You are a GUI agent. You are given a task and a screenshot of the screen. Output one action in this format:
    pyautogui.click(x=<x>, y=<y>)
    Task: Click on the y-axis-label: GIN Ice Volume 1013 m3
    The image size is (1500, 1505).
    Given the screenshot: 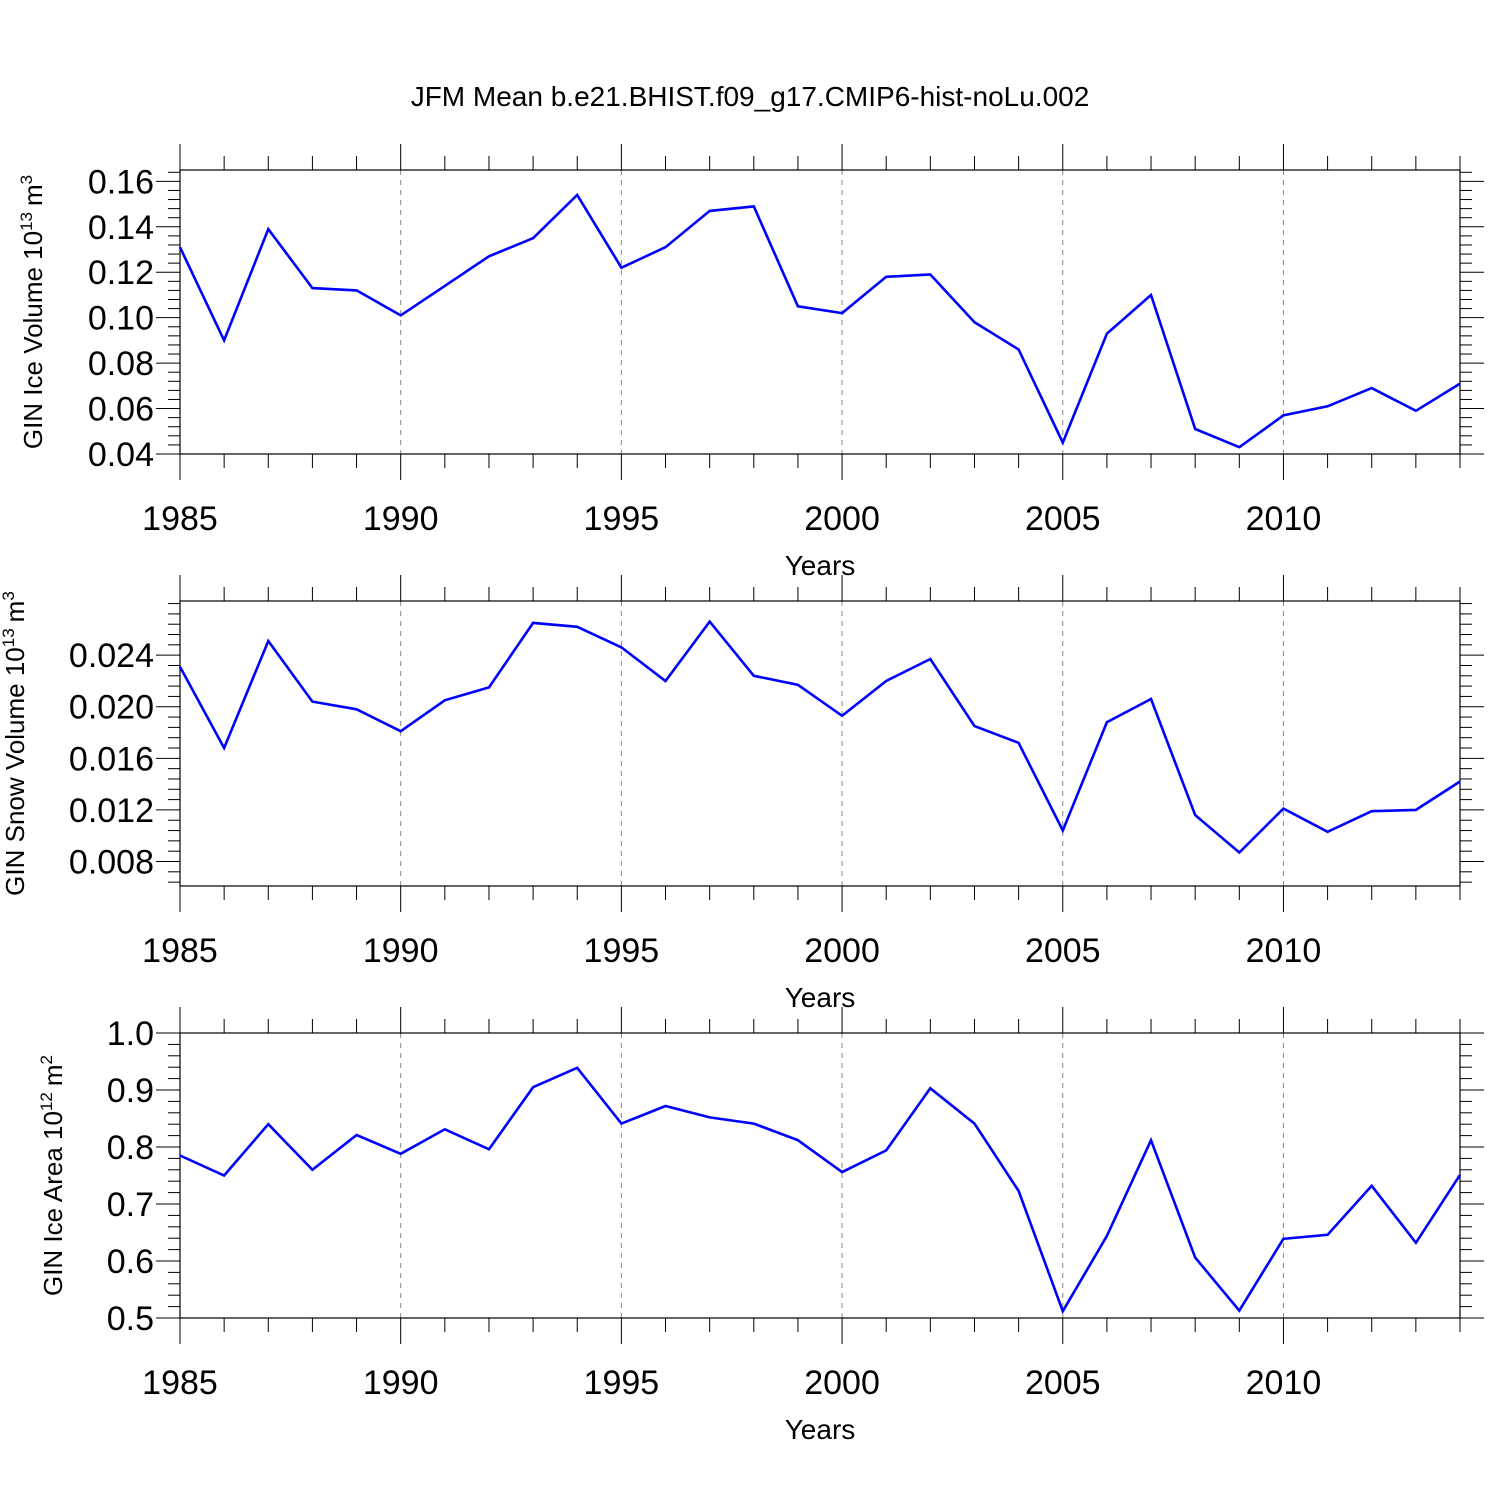 What is the action you would take?
    pyautogui.click(x=32, y=312)
    